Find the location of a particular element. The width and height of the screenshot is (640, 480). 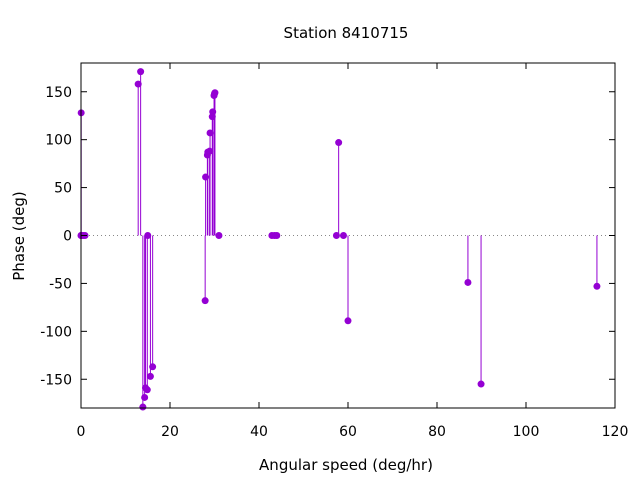

y-tick-label: 150 is located at coordinates (58, 93).